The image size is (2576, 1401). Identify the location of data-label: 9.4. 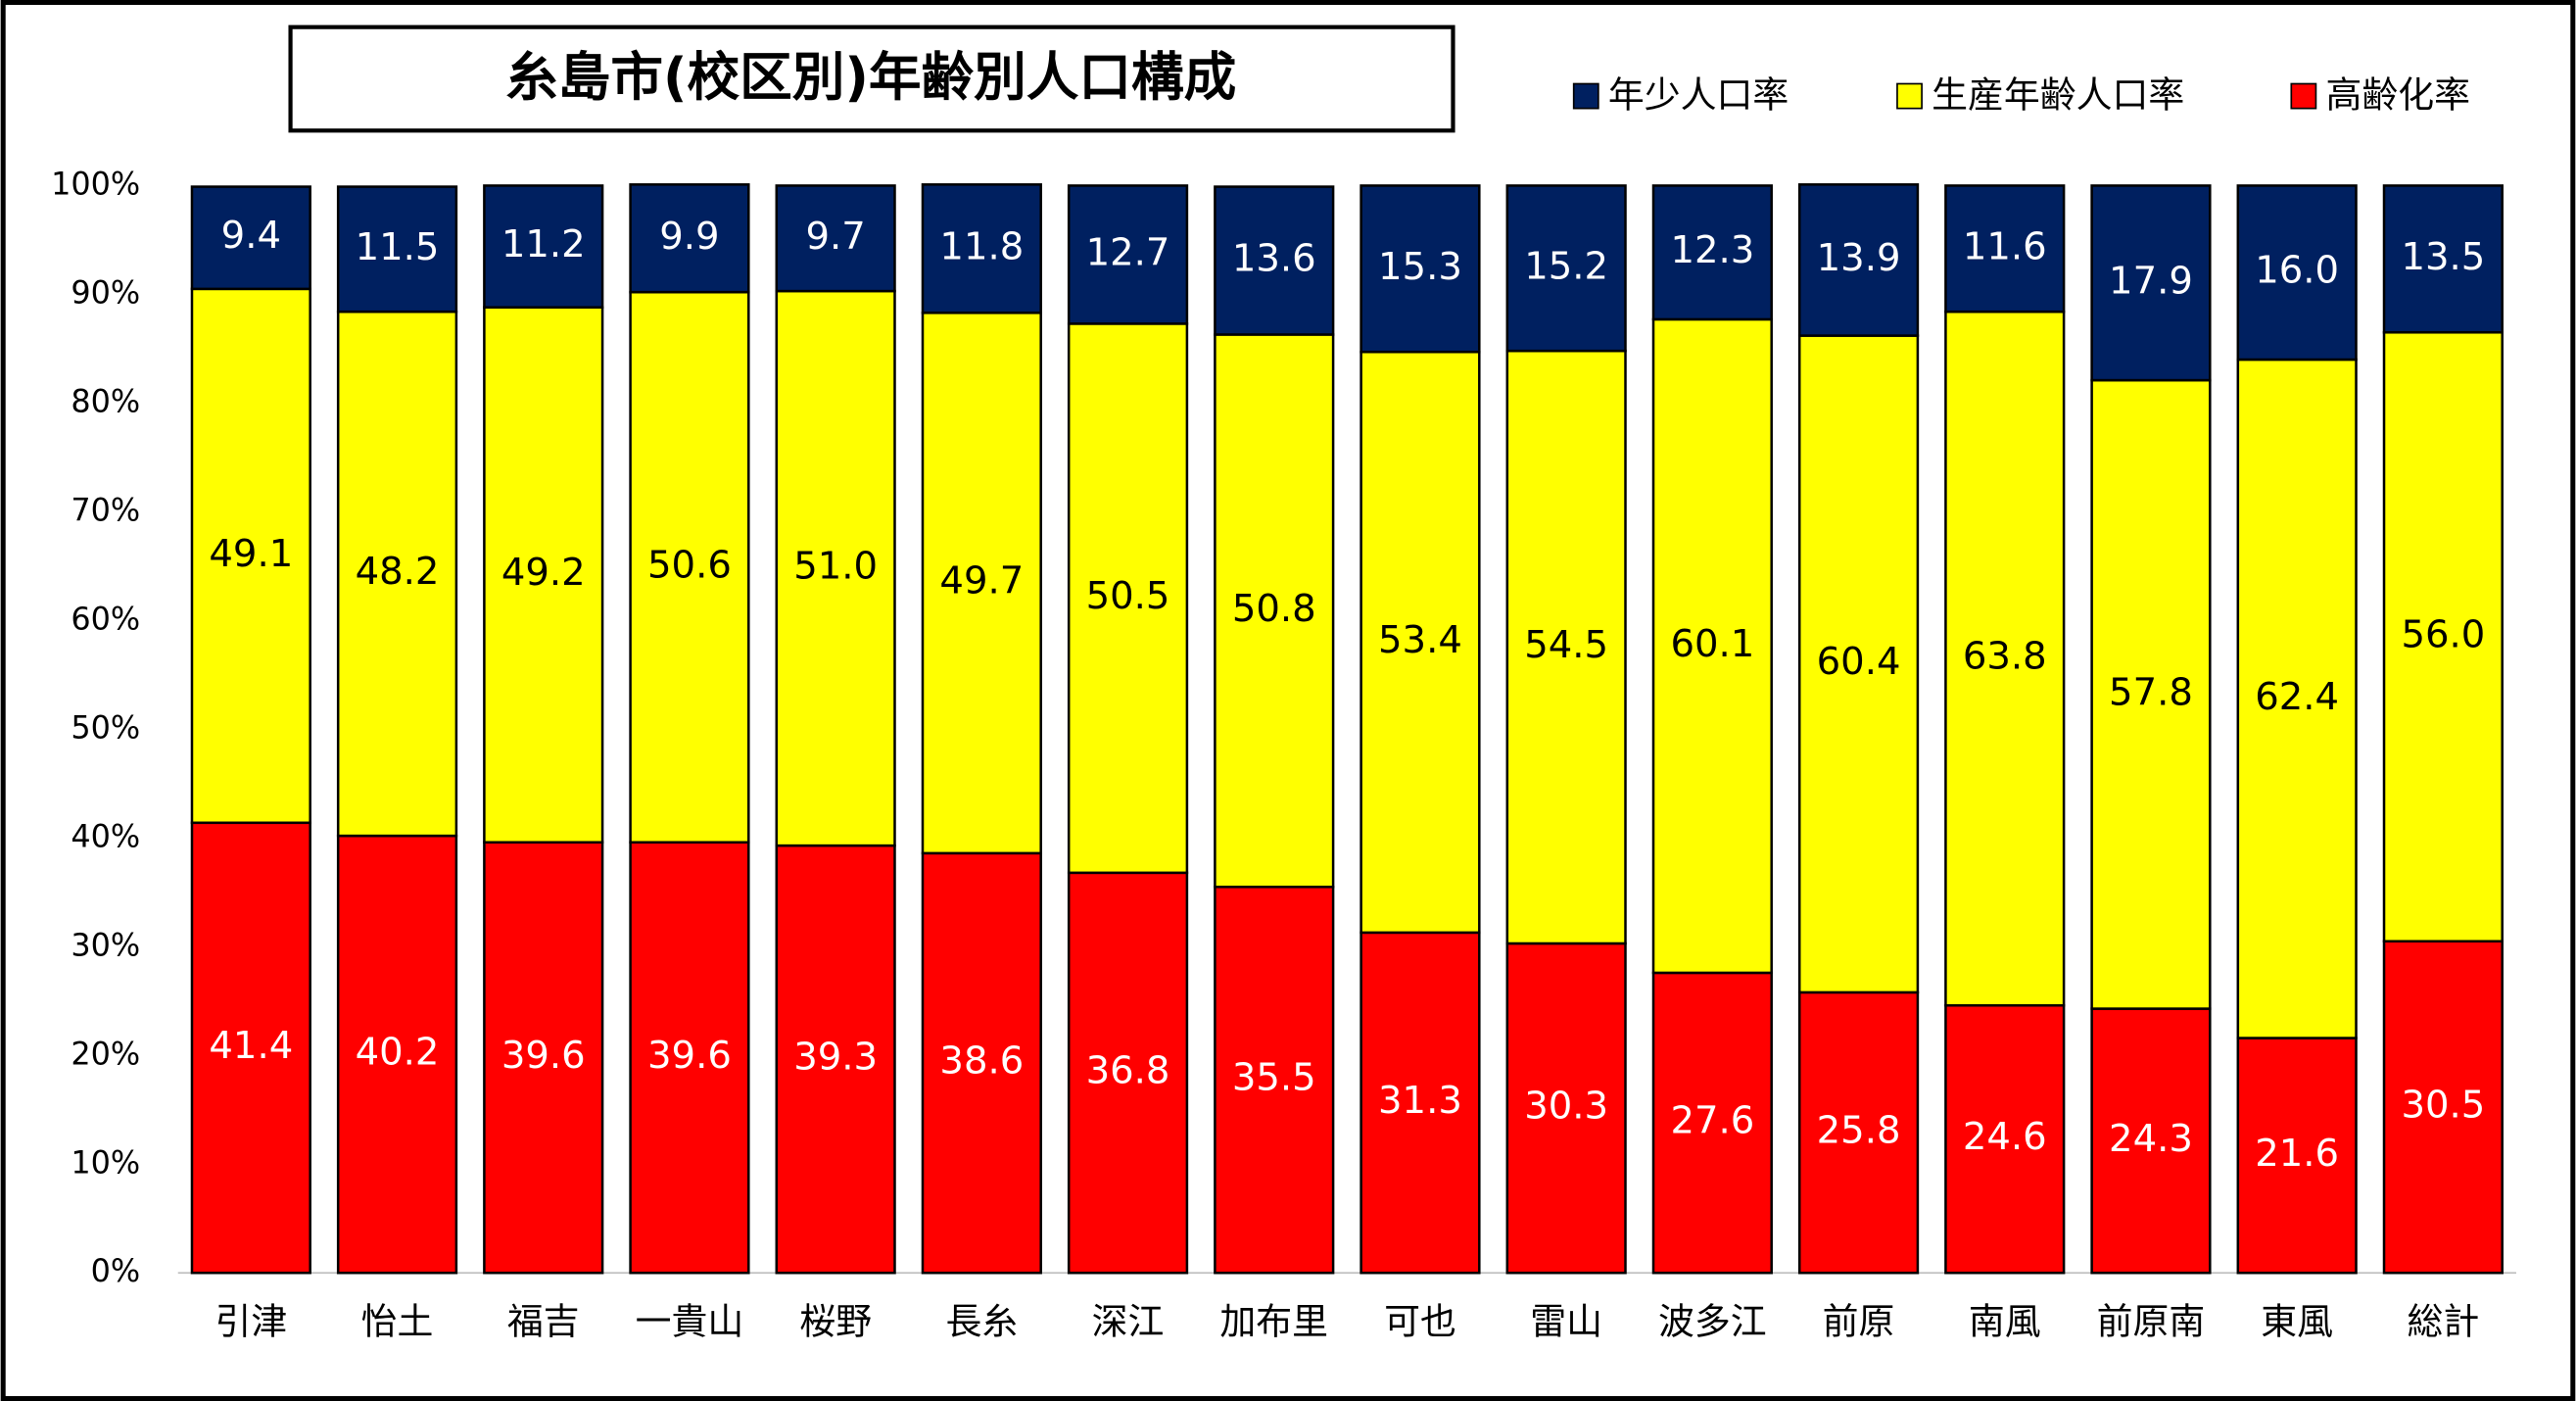
(251, 236).